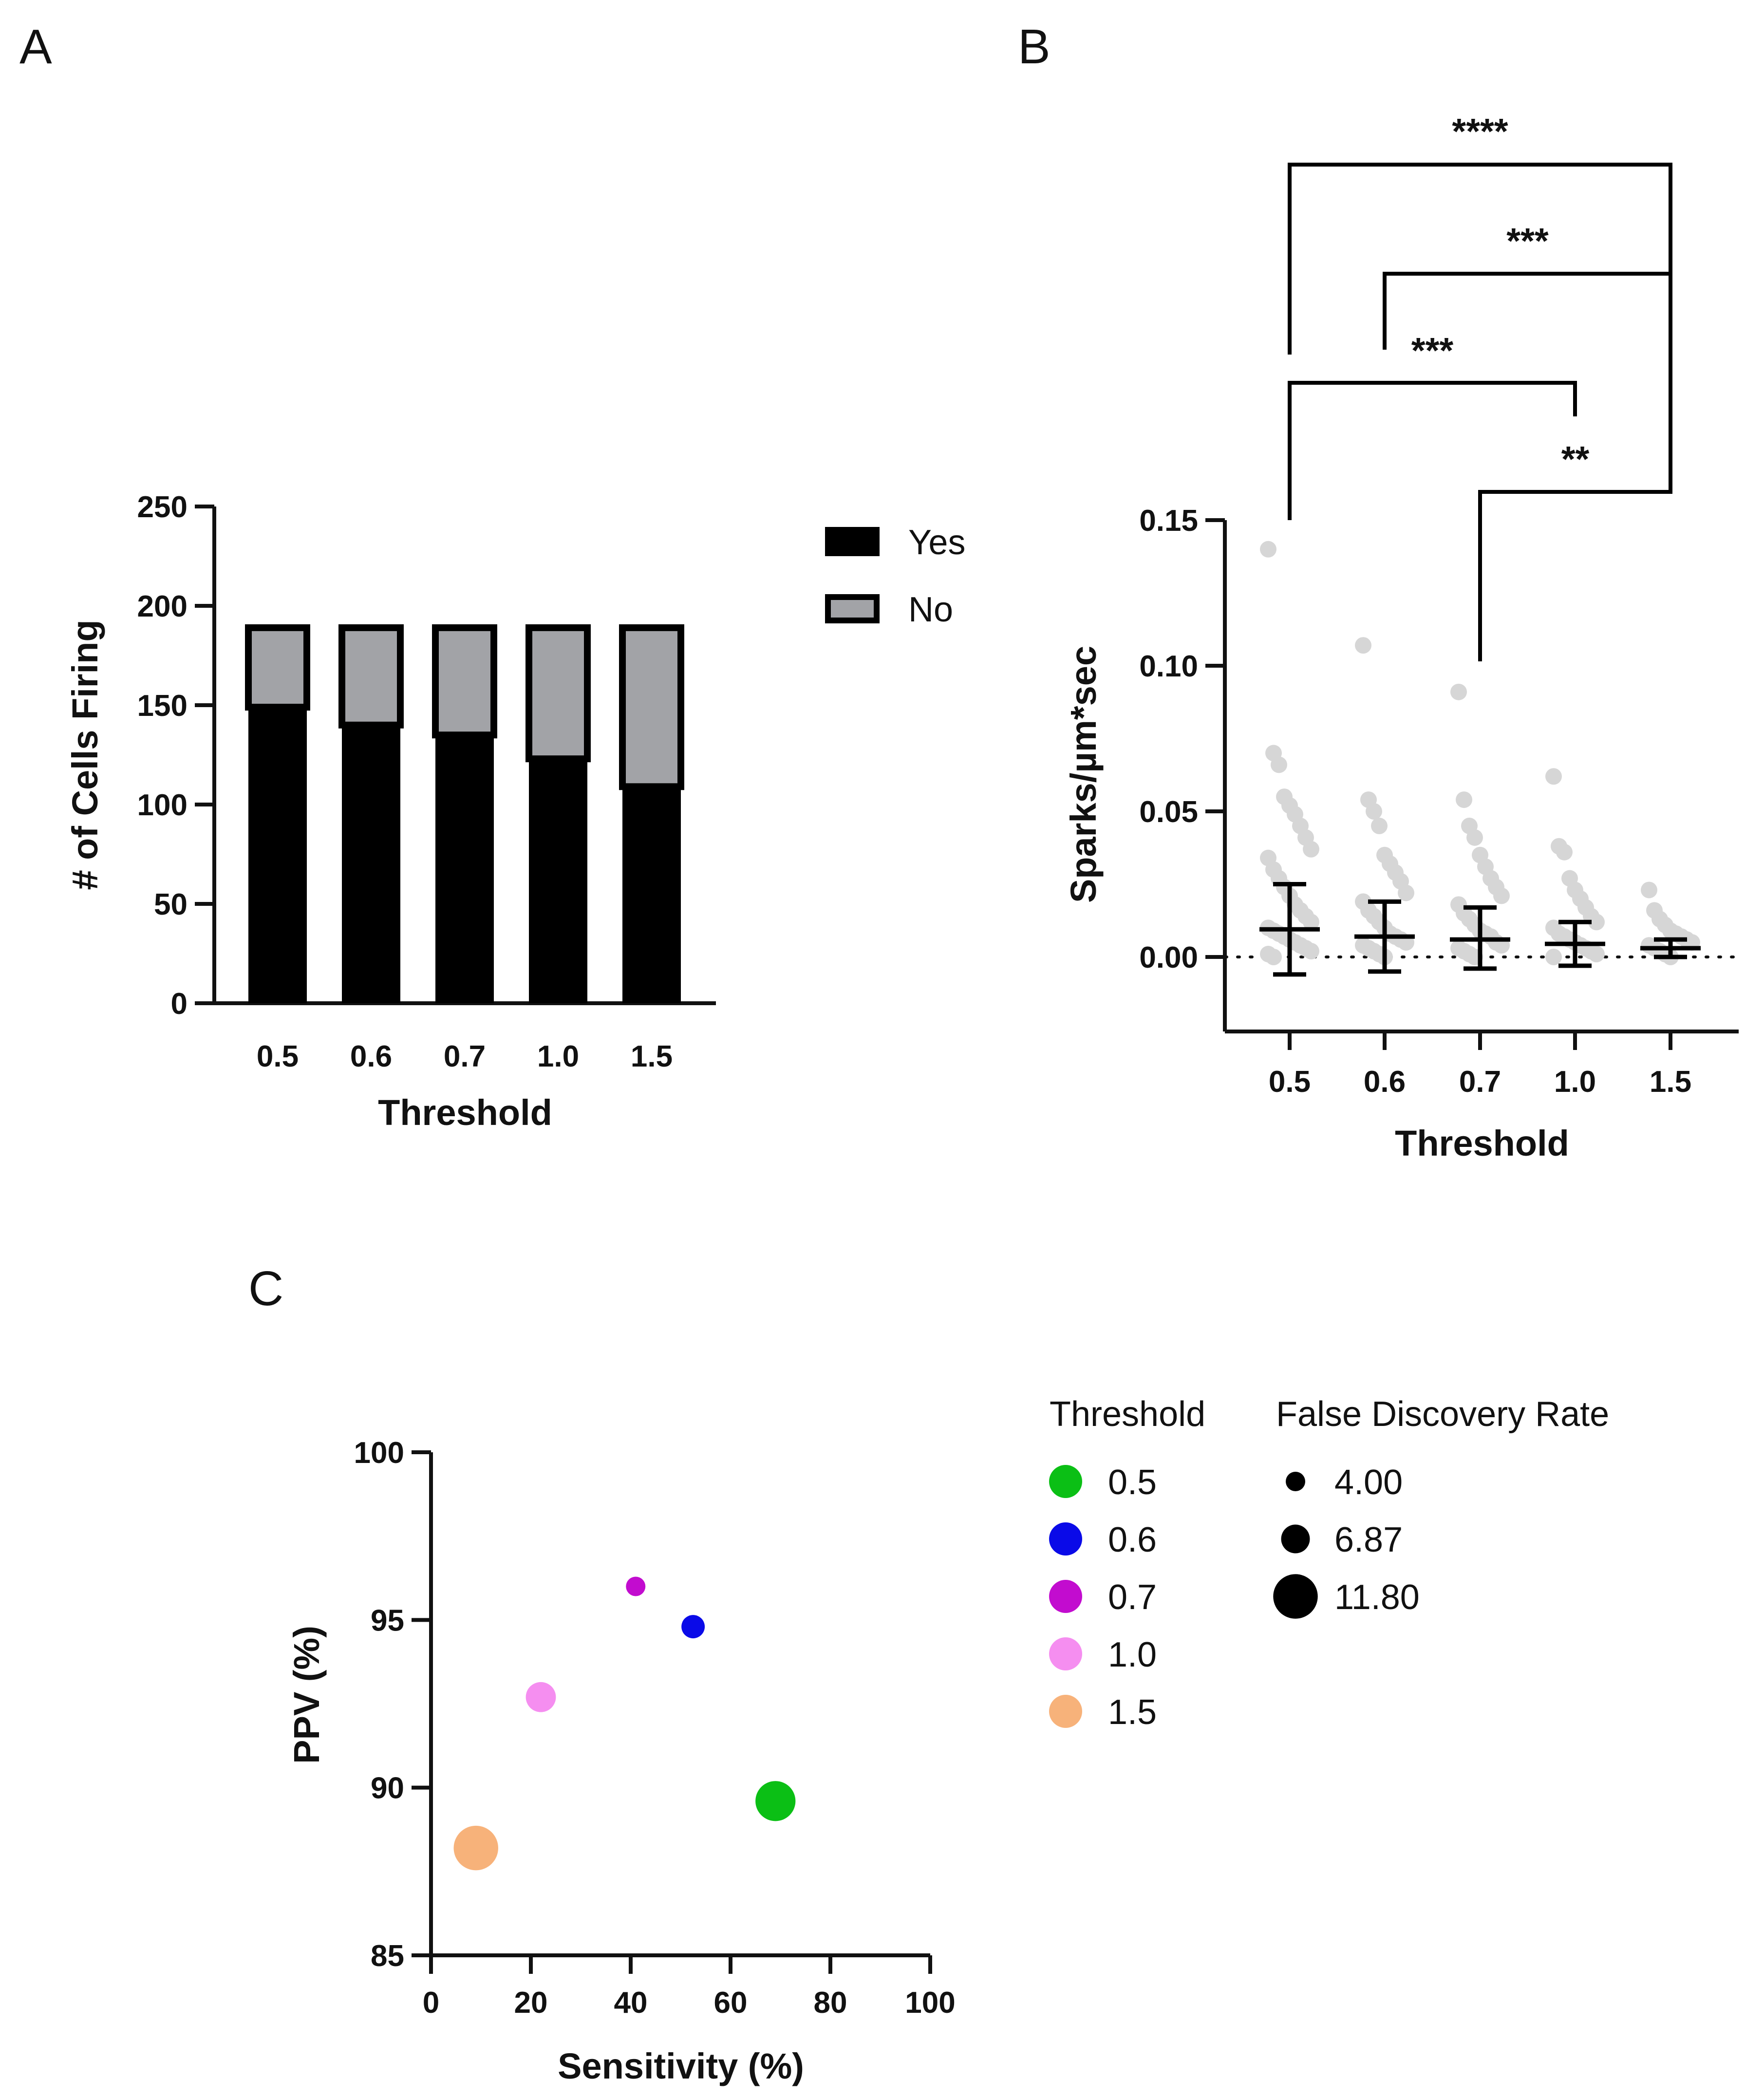 The width and height of the screenshot is (1764, 2099). I want to click on panel-label-c: C, so click(265, 1288).